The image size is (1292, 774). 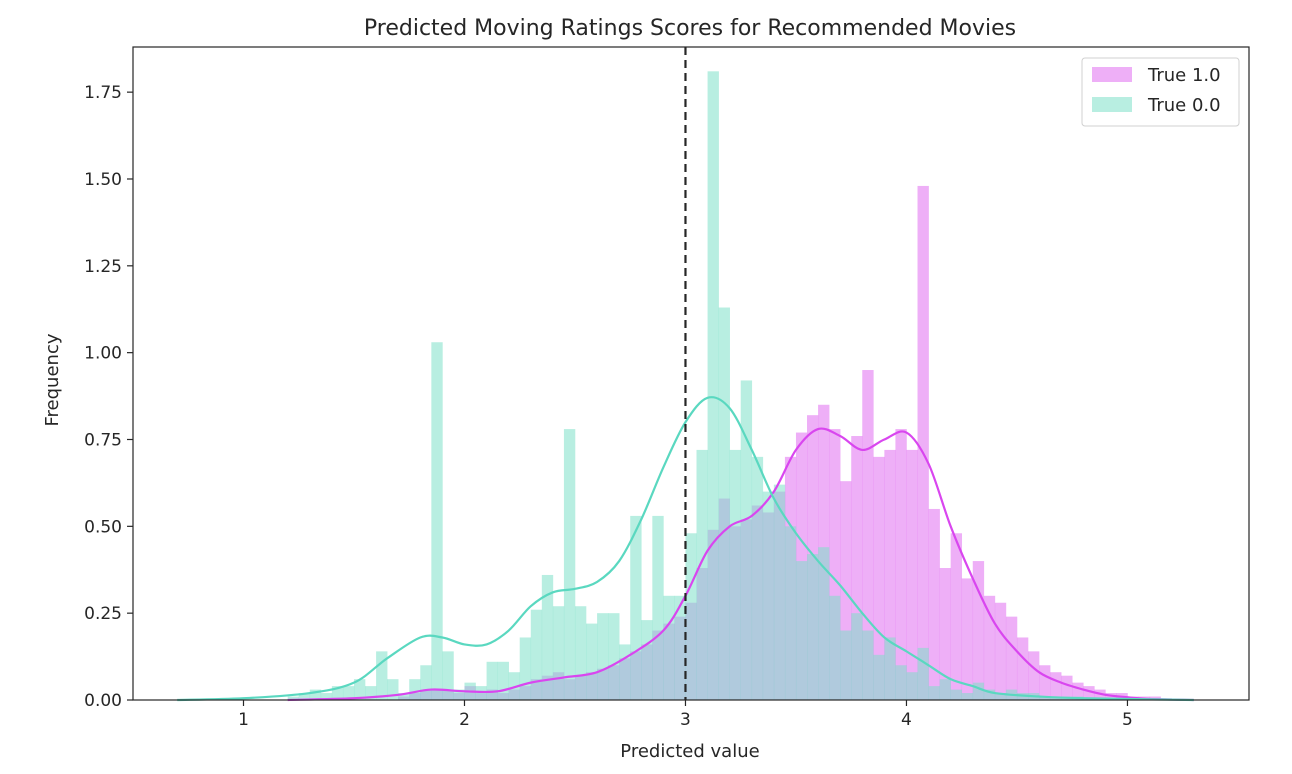 What do you see at coordinates (464, 720) in the screenshot?
I see `x-tick-label: 2` at bounding box center [464, 720].